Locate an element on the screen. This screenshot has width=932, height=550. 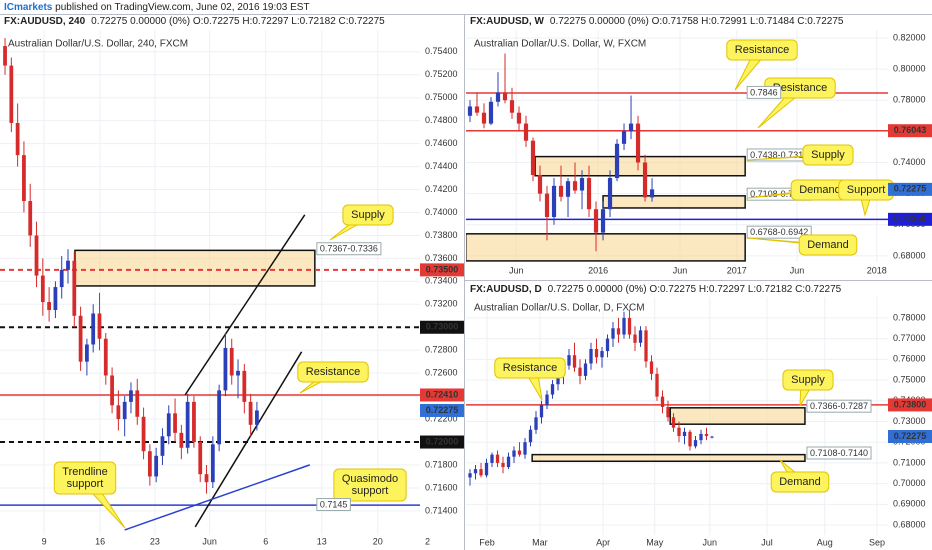
callout-text: Trendline is located at coordinates (84, 472).